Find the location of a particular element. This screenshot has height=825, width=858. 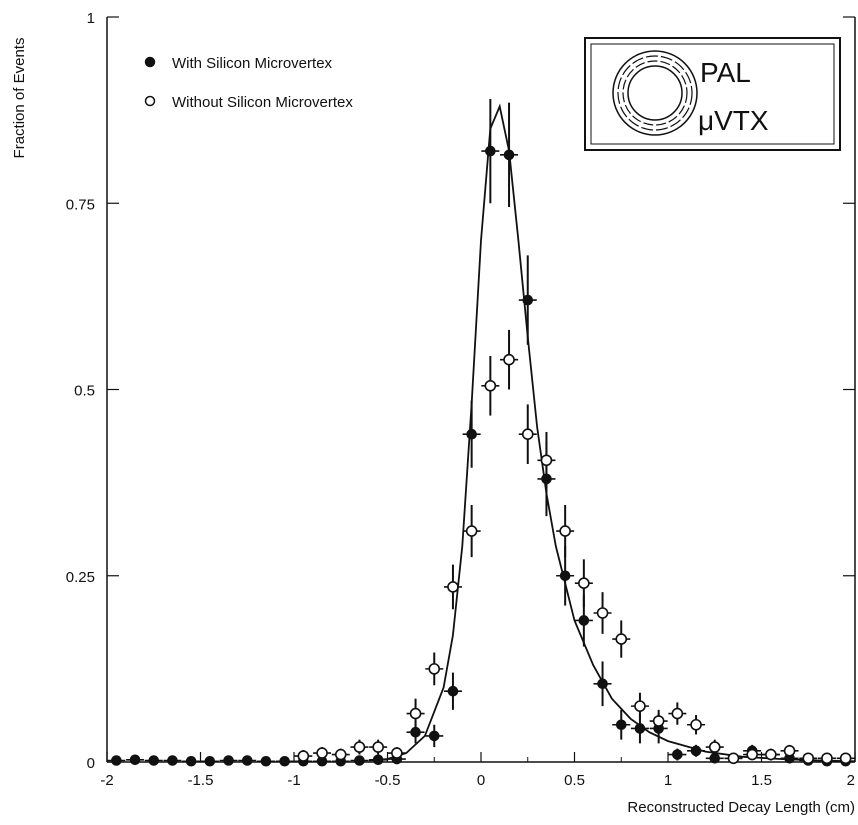

x-tick-label: -2 is located at coordinates (106, 780).